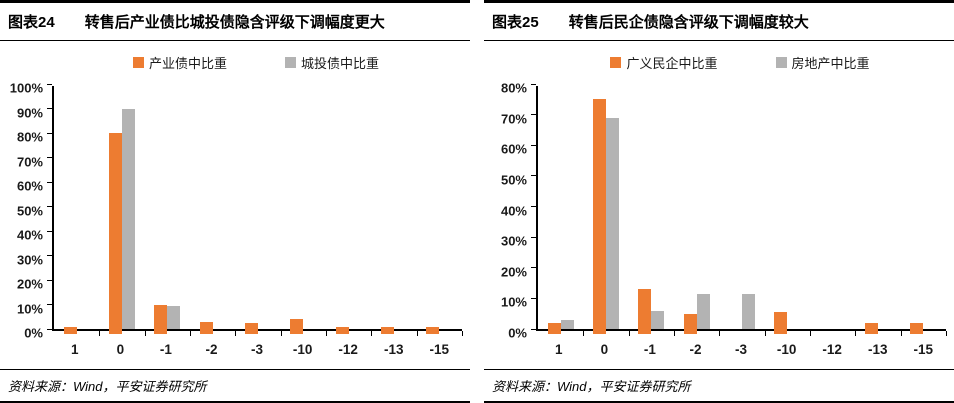 The width and height of the screenshot is (954, 403). Describe the element at coordinates (256, 62) in the screenshot. I see `legend: 产业债中比重 城投债中比重` at that location.